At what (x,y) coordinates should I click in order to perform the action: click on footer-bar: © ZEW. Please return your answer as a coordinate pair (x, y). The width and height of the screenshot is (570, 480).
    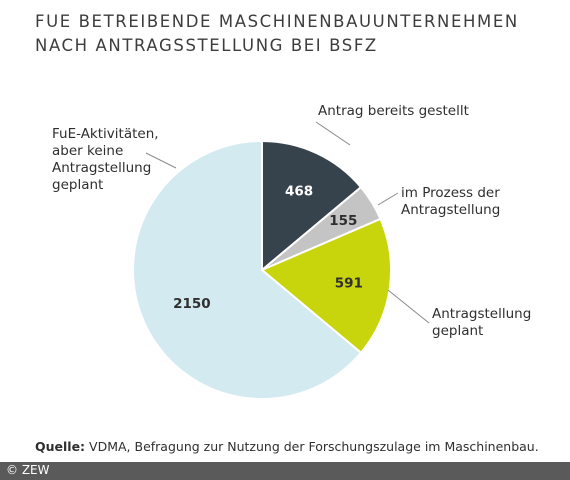
    Looking at the image, I should click on (285, 471).